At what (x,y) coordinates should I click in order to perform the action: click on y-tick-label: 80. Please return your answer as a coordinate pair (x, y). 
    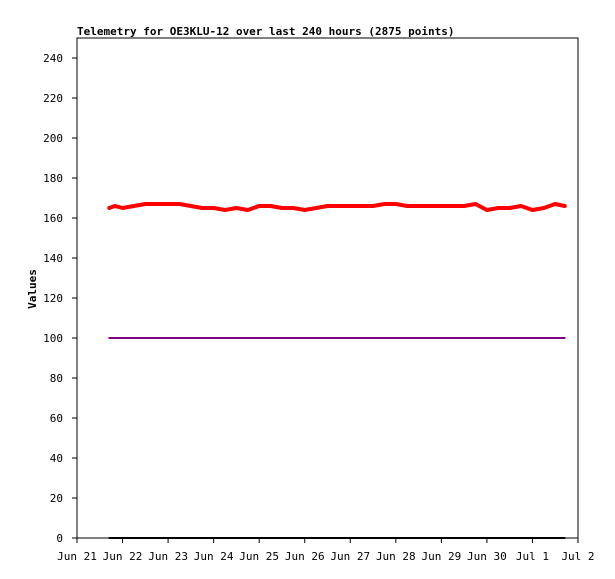
    Looking at the image, I should click on (56, 378).